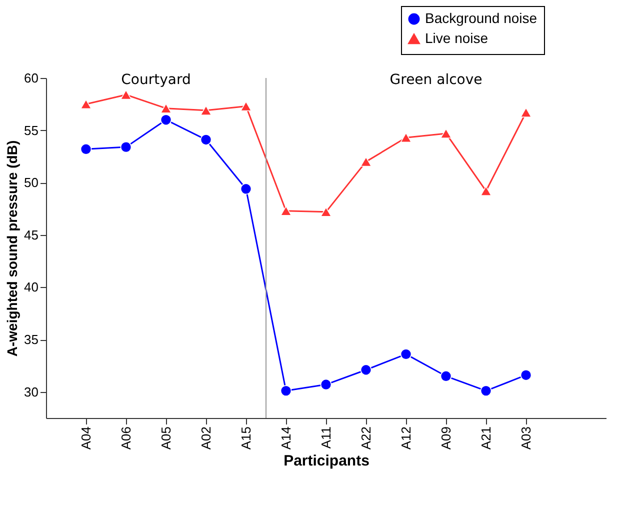 Image resolution: width=643 pixels, height=512 pixels. Describe the element at coordinates (406, 438) in the screenshot. I see `x-tick-label: A12` at that location.